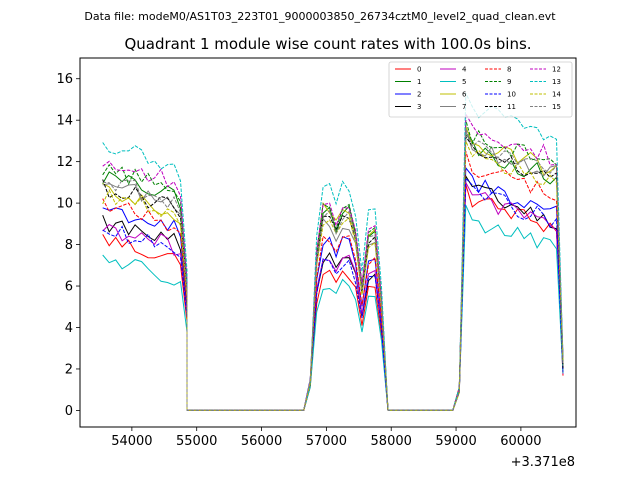  What do you see at coordinates (509, 70) in the screenshot?
I see `legend-label-8: 8` at bounding box center [509, 70].